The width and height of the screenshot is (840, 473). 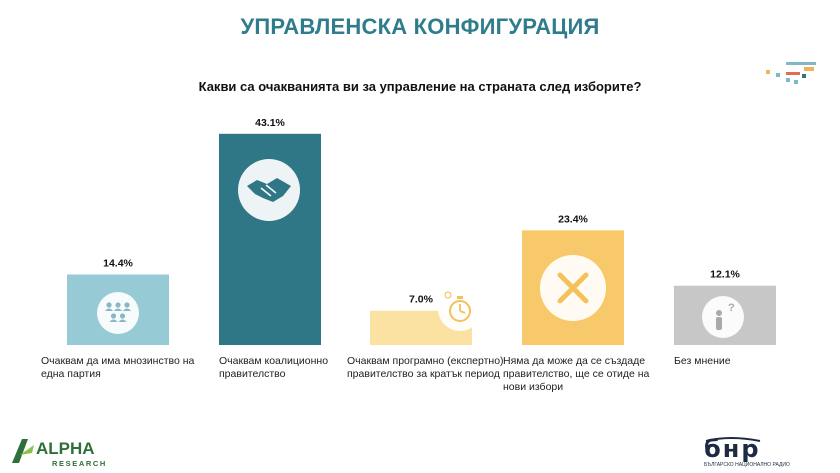 I want to click on person-body, so click(x=719, y=323).